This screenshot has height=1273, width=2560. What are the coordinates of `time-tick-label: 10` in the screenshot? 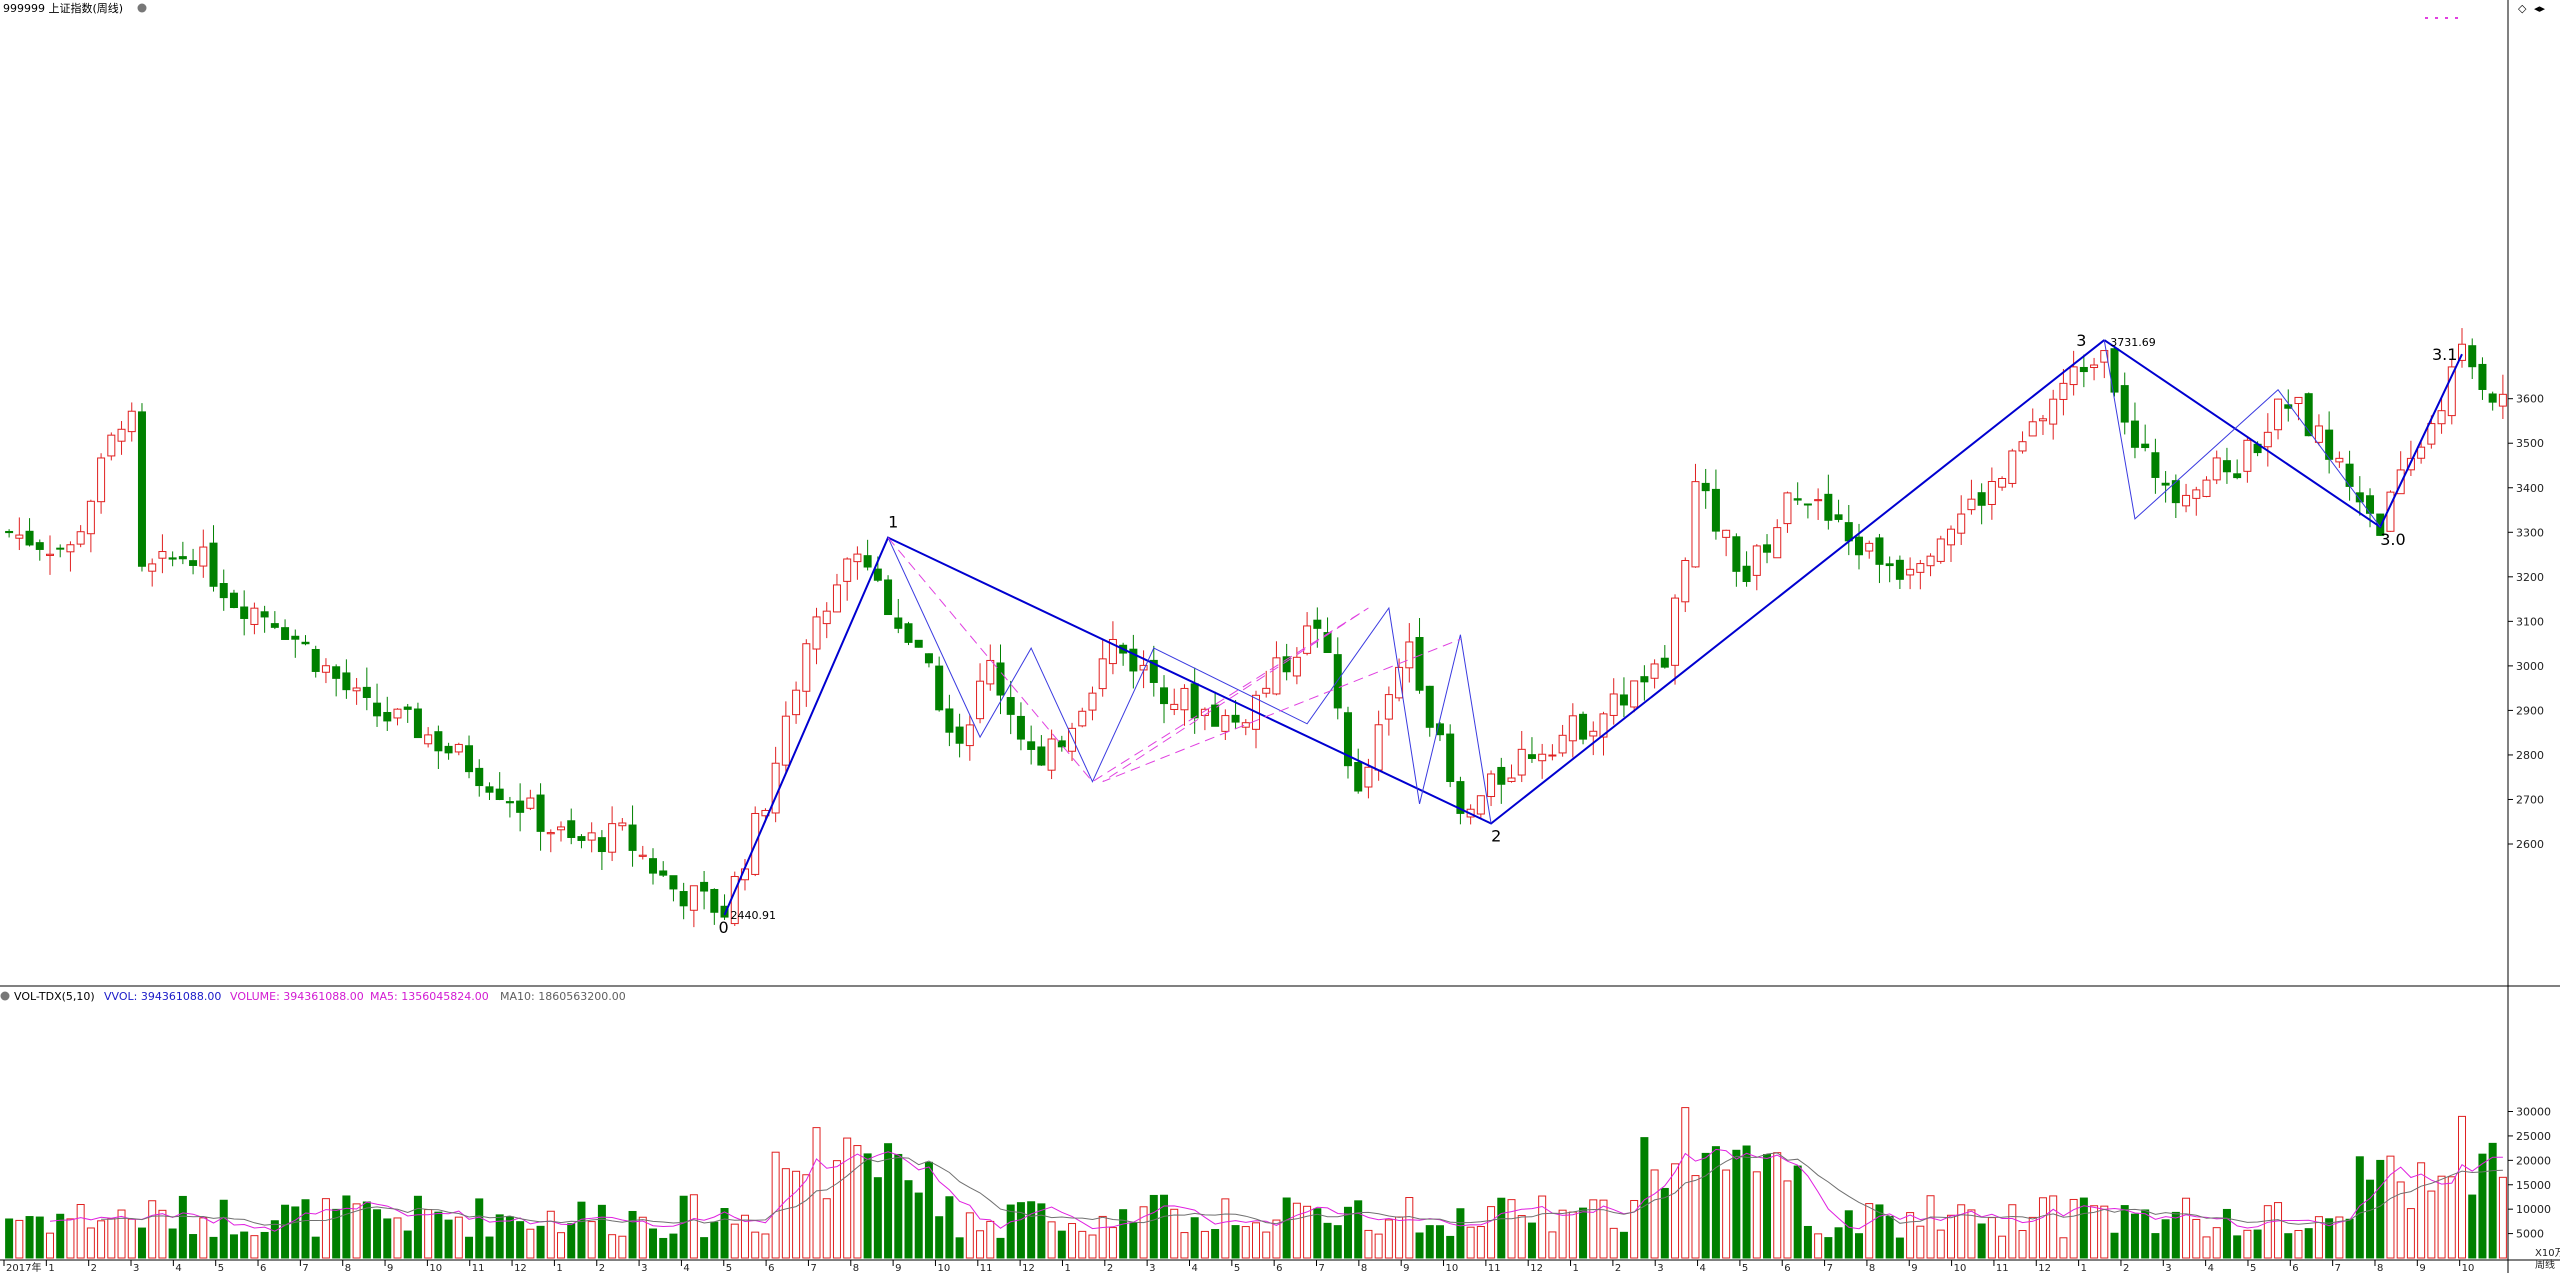 It's located at (943, 1268).